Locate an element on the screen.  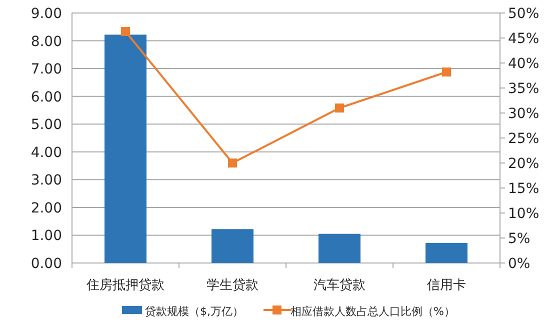
y-tick-label: 6.00 is located at coordinates (46, 97).